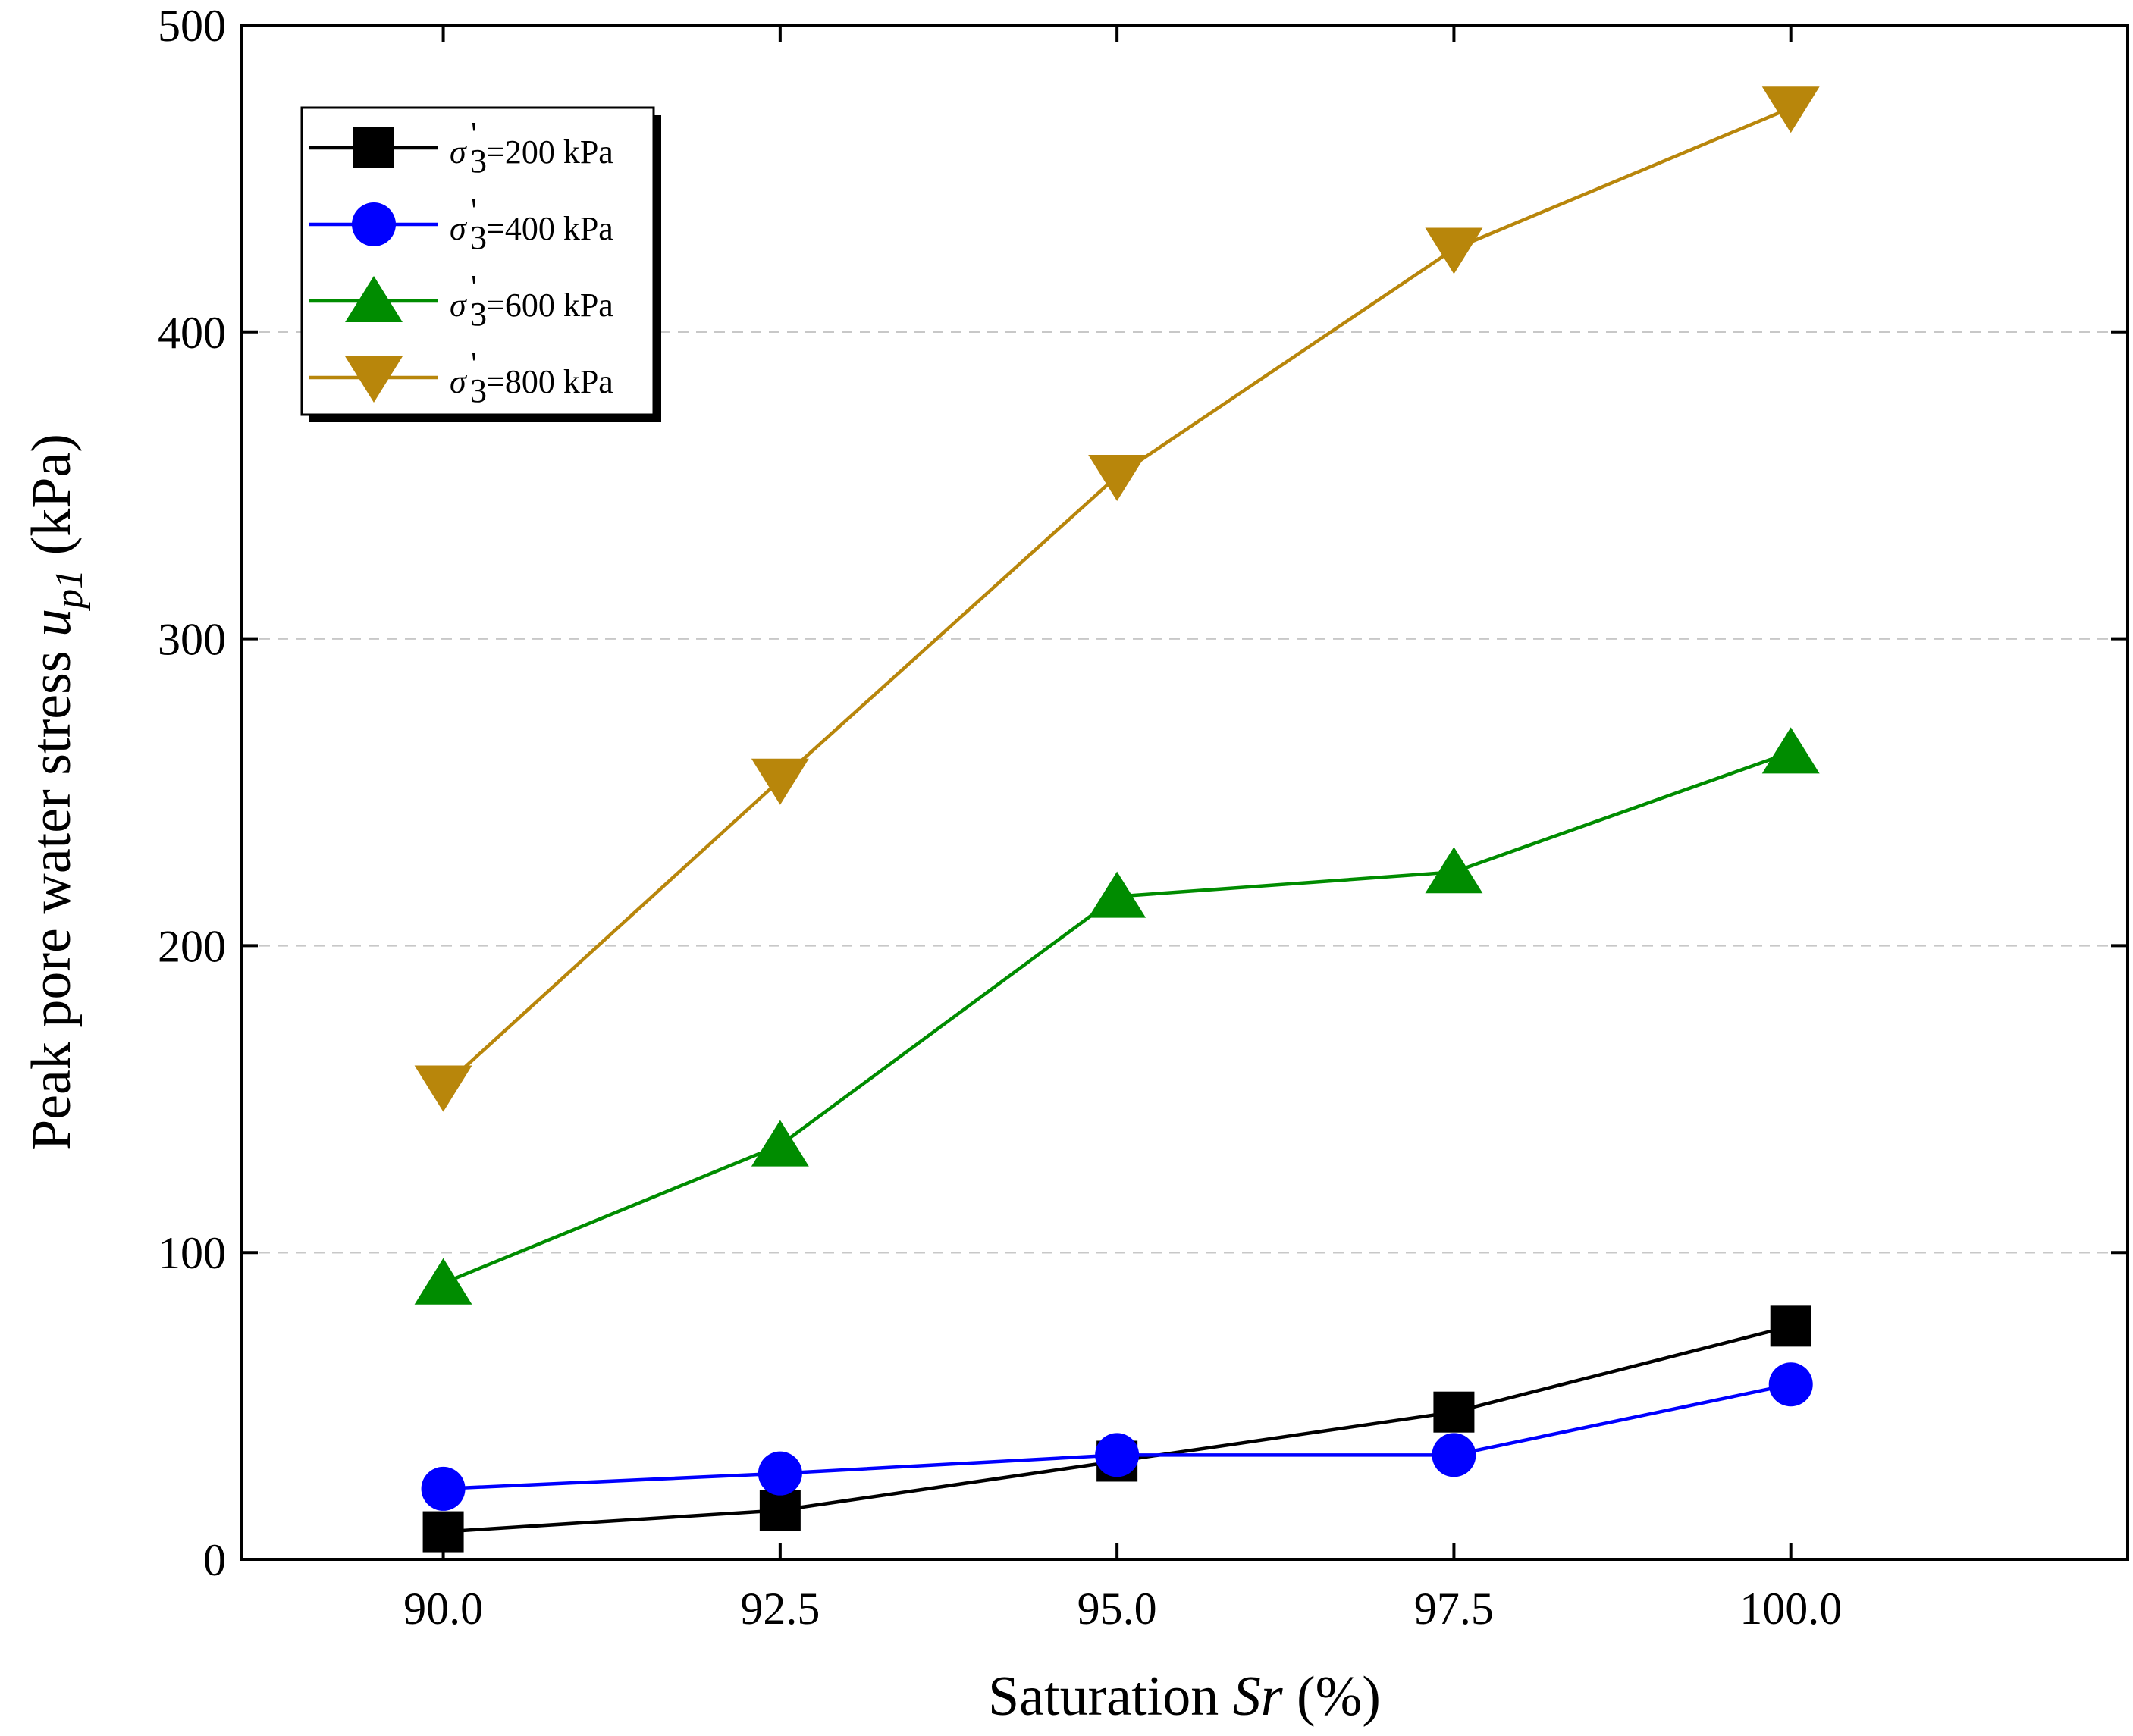  What do you see at coordinates (549, 305) in the screenshot?
I see `legend-label-2: =600 kPa` at bounding box center [549, 305].